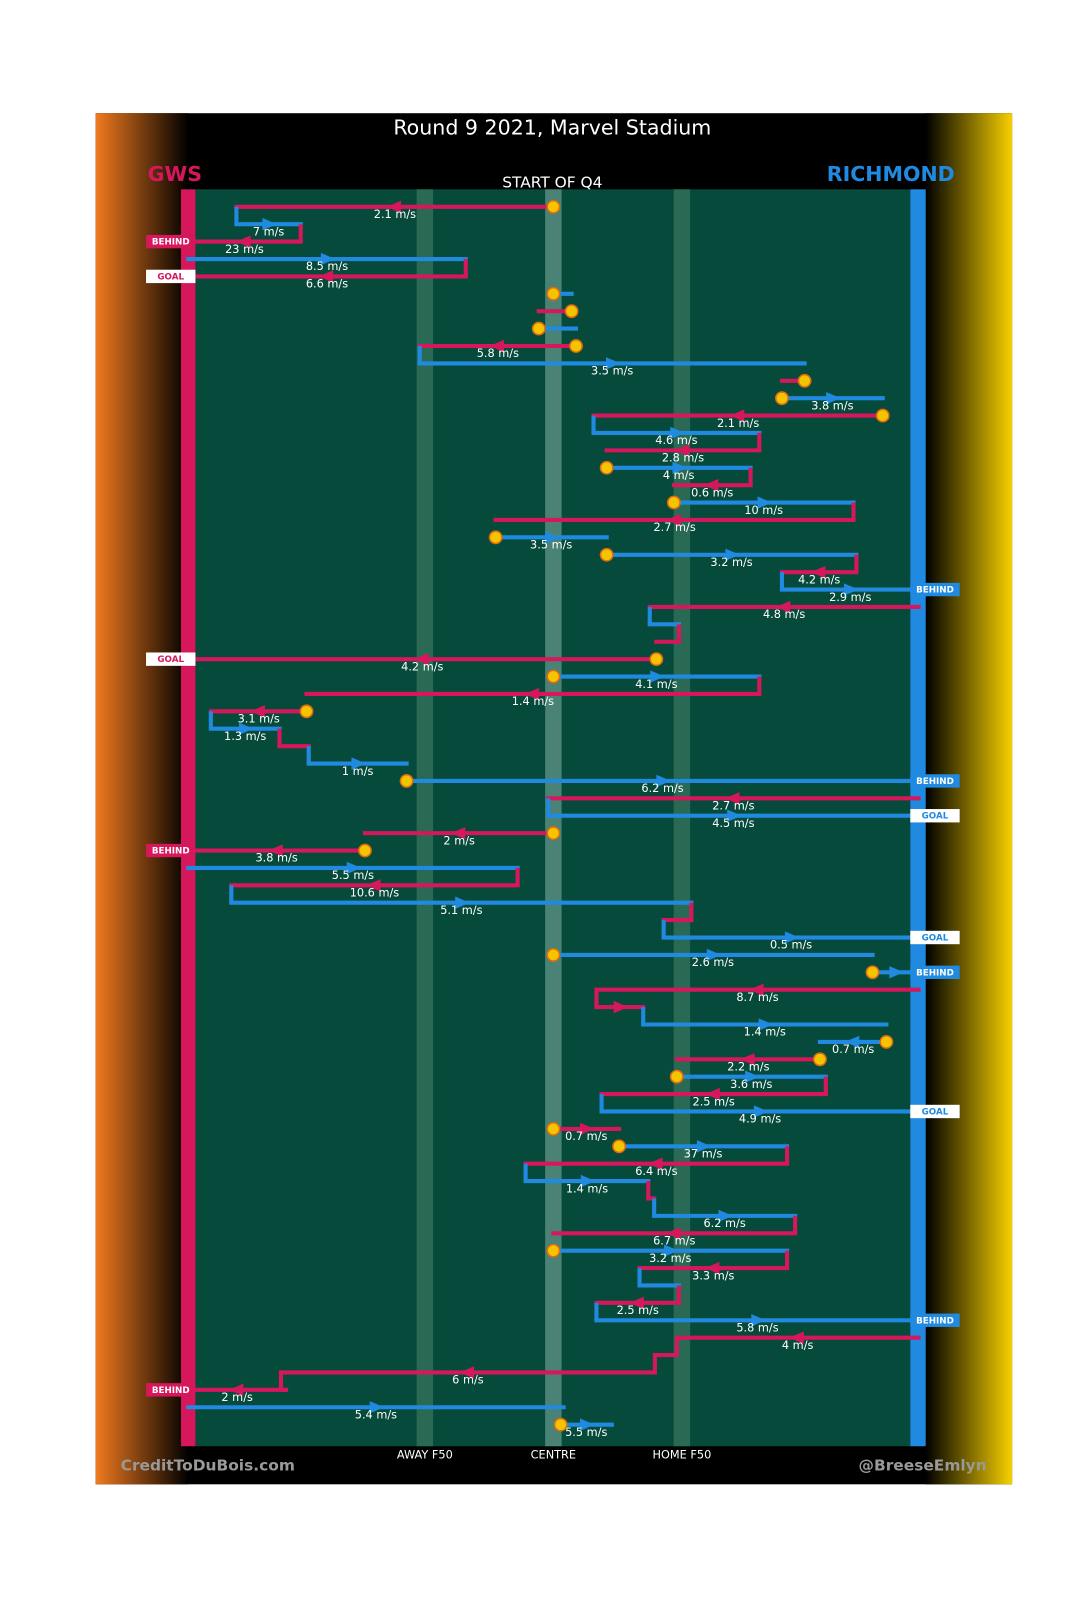 The height and width of the screenshot is (1615, 1080). Describe the element at coordinates (850, 597) in the screenshot. I see `speed-label: 2.9 m/s` at that location.